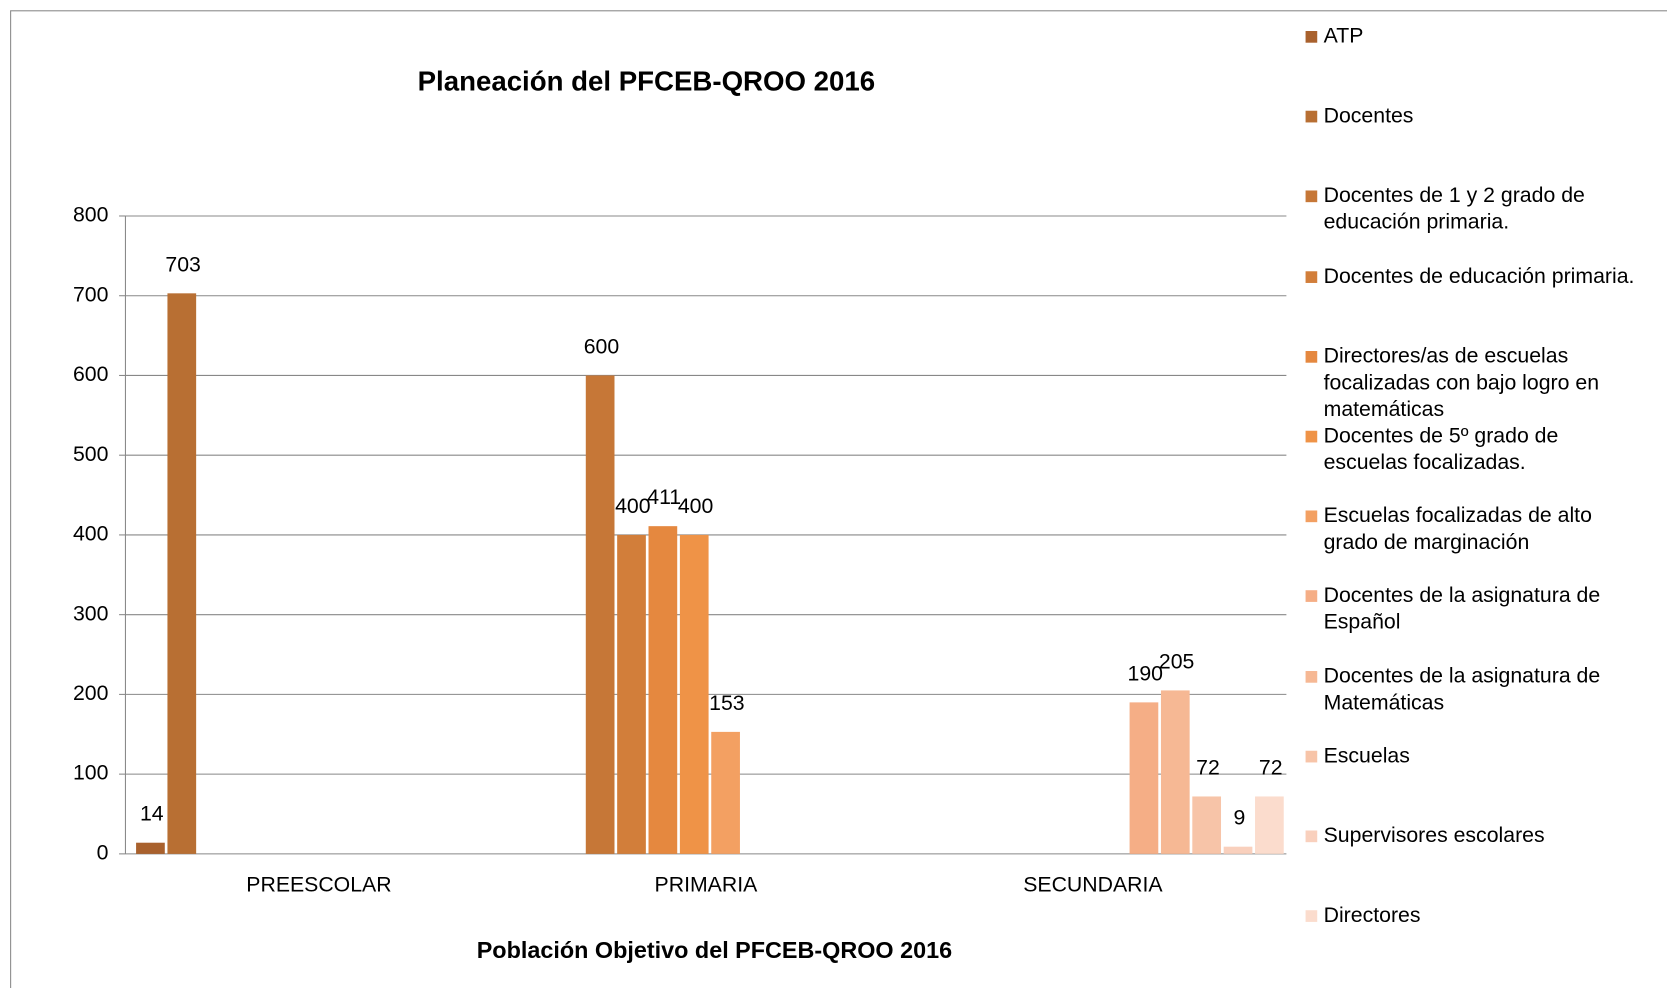  I want to click on y-tick-label: 800, so click(90, 215).